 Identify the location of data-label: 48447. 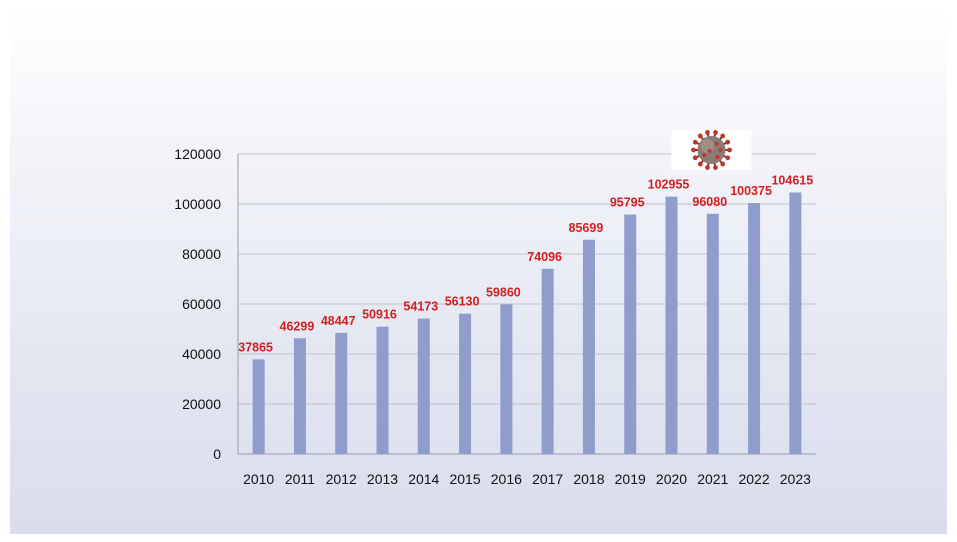
(338, 321).